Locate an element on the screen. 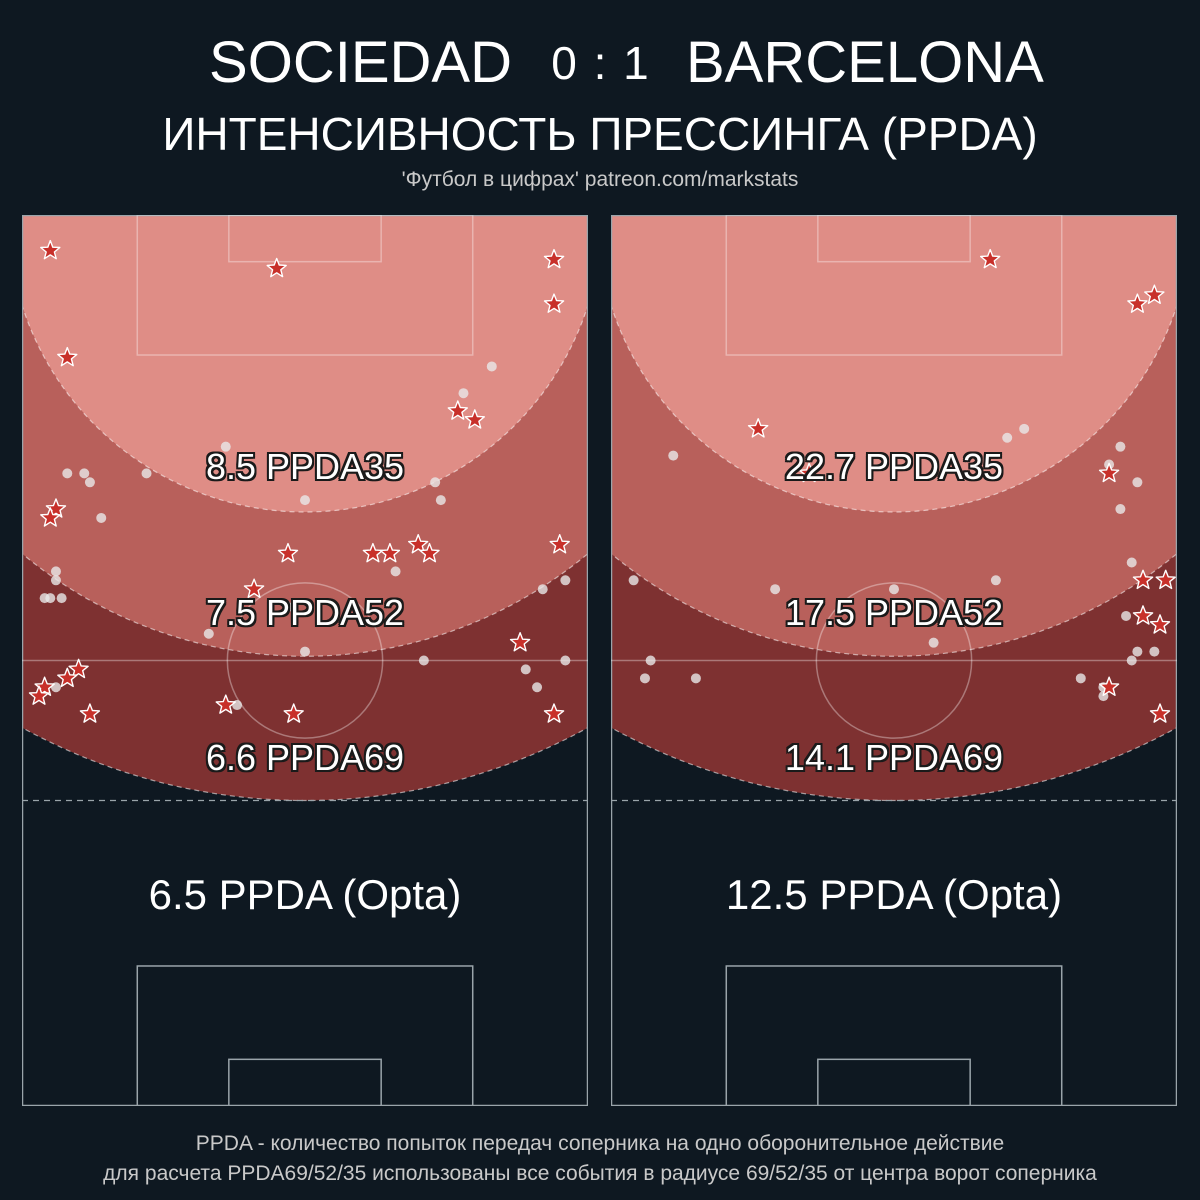  opta-ppda-label: 12.5 PPDA (Opta) is located at coordinates (894, 894).